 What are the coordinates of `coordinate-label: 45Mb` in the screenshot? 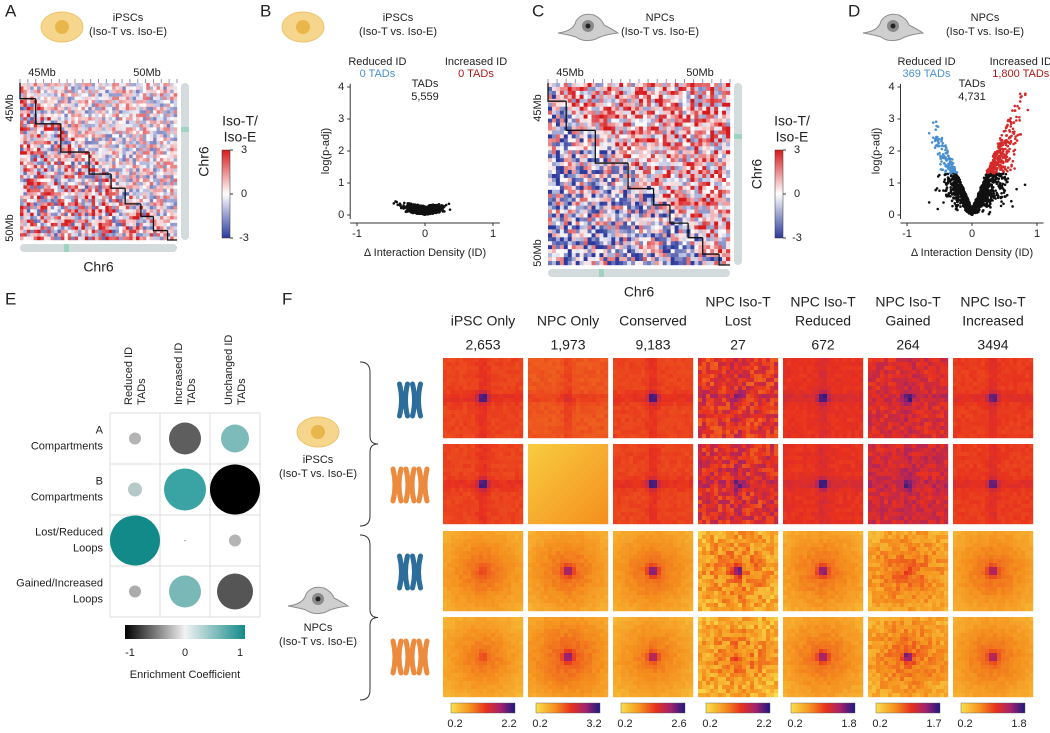 It's located at (42, 73).